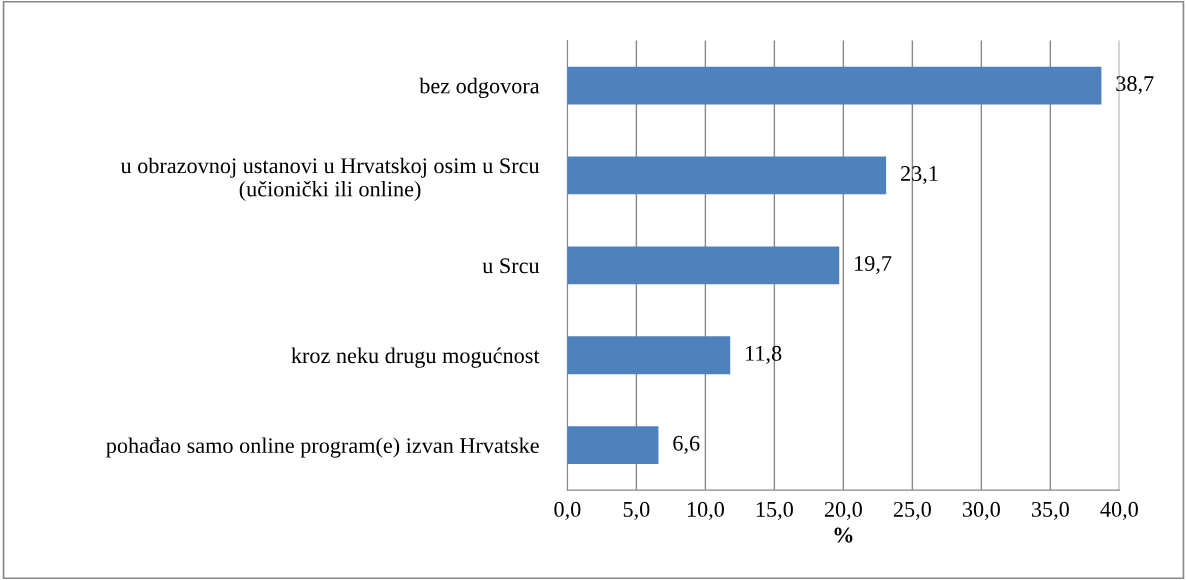  Describe the element at coordinates (912, 511) in the screenshot. I see `x-tick-label: 25,0` at that location.